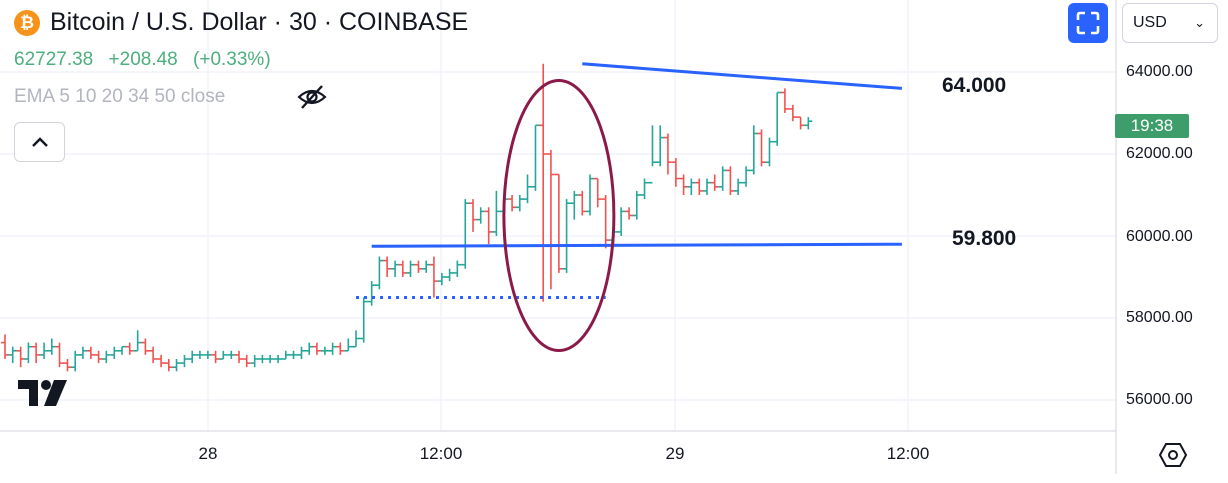 The width and height of the screenshot is (1228, 483). Describe the element at coordinates (1150, 22) in the screenshot. I see `currency-label: USD` at that location.